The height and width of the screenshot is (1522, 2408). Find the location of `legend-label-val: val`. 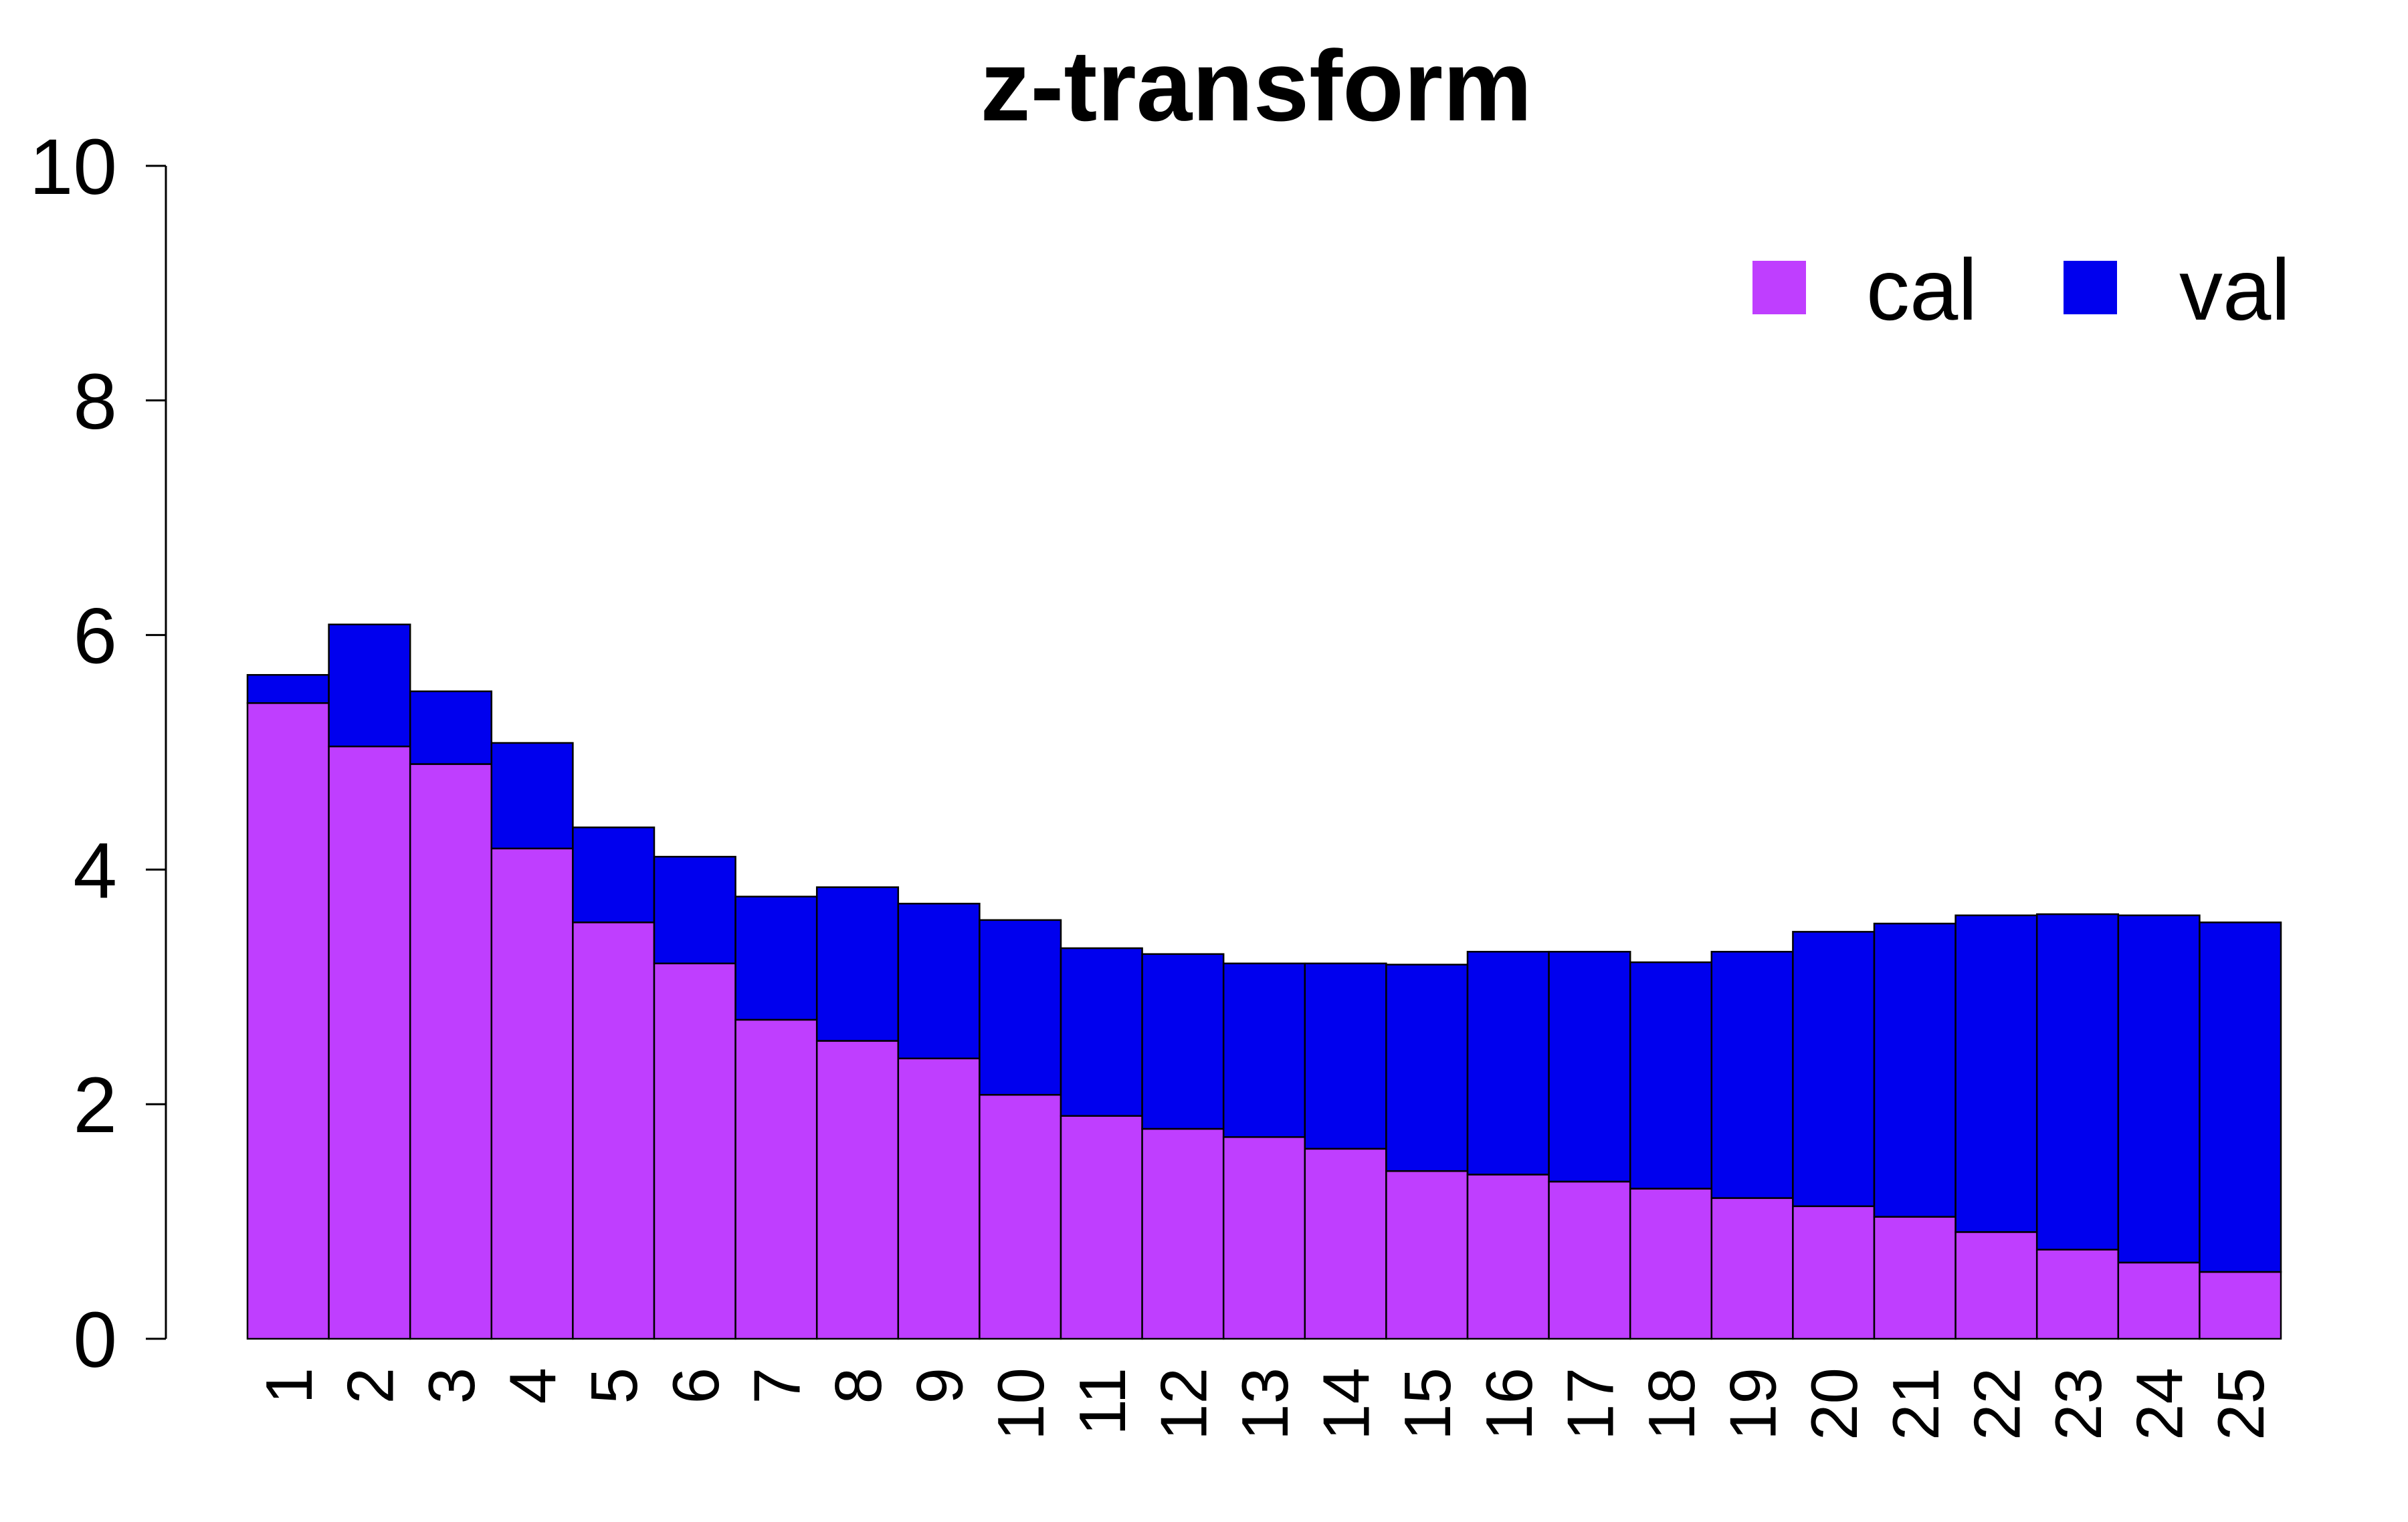

legend-label-val: val is located at coordinates (2234, 289).